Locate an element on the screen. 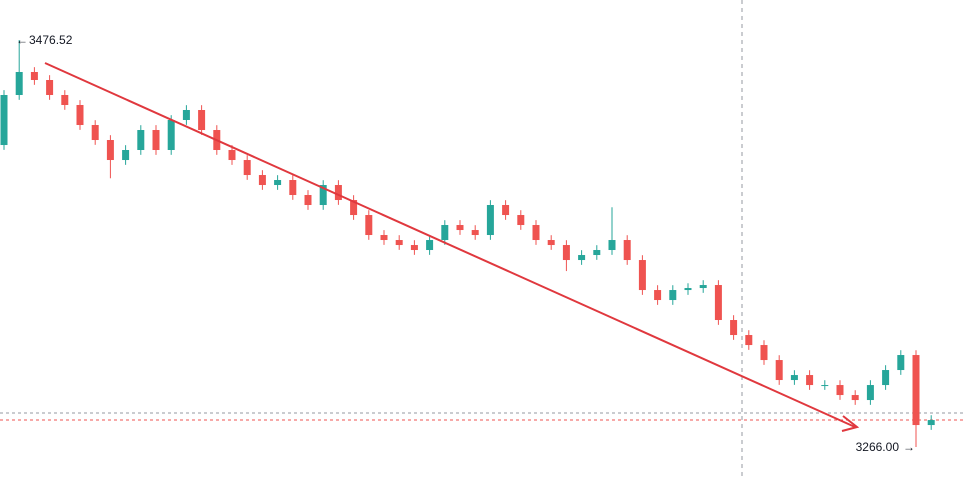 Image resolution: width=965 pixels, height=480 pixels. arrow-head is located at coordinates (850, 423).